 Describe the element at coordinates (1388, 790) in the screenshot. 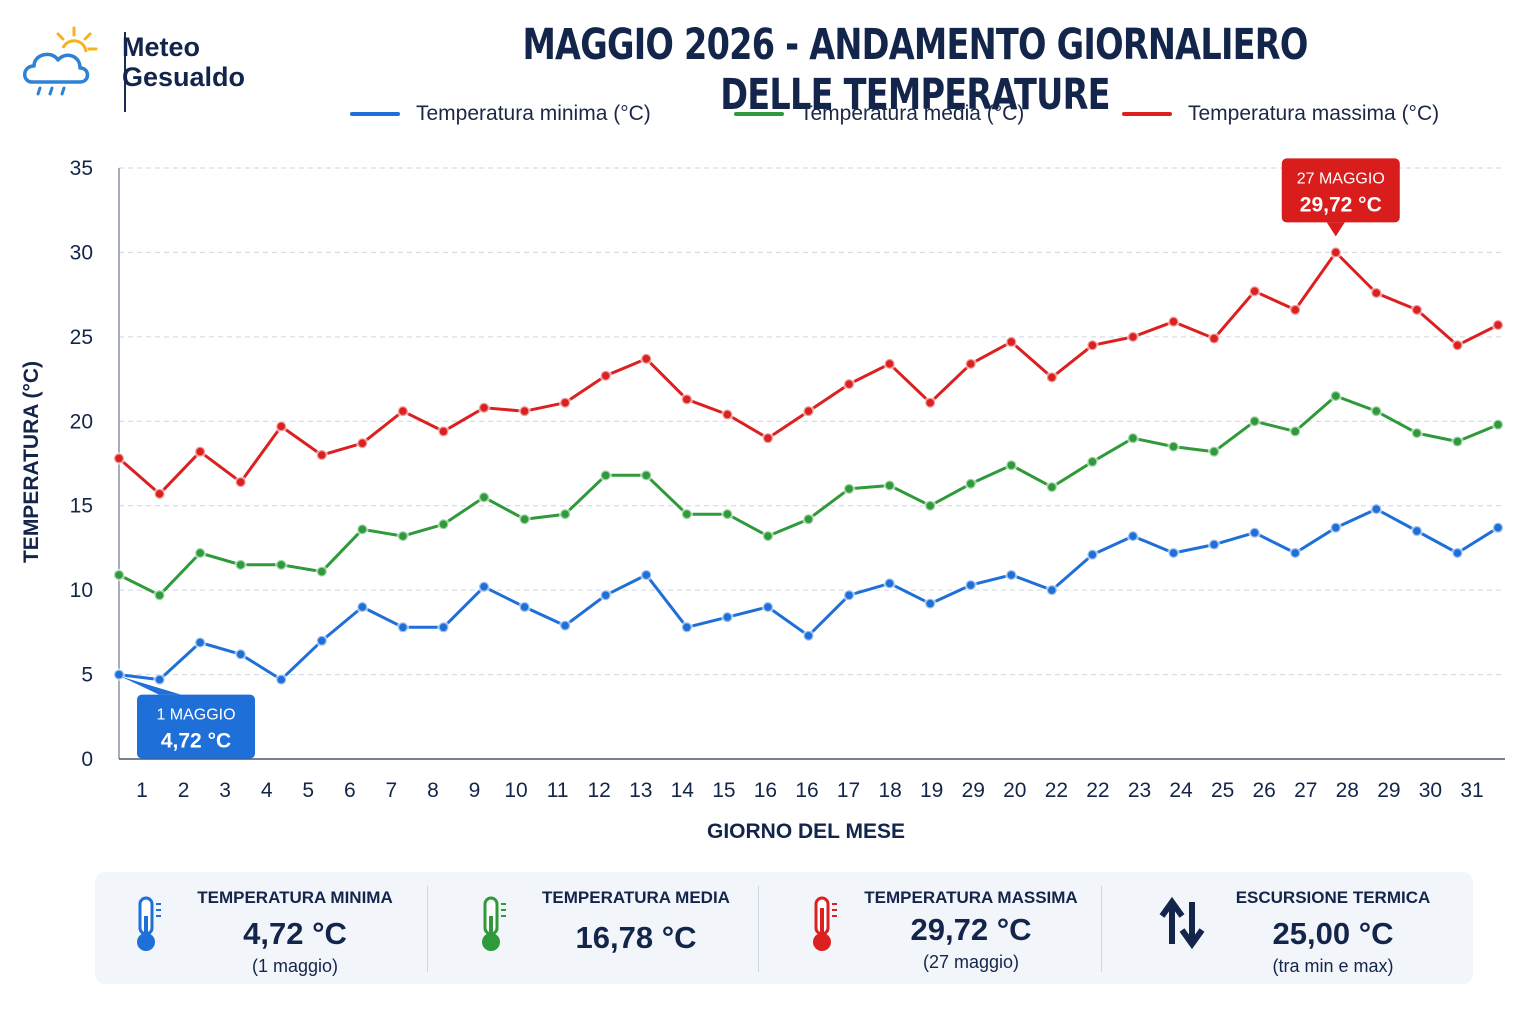

I see `x-tick-label: 29` at that location.